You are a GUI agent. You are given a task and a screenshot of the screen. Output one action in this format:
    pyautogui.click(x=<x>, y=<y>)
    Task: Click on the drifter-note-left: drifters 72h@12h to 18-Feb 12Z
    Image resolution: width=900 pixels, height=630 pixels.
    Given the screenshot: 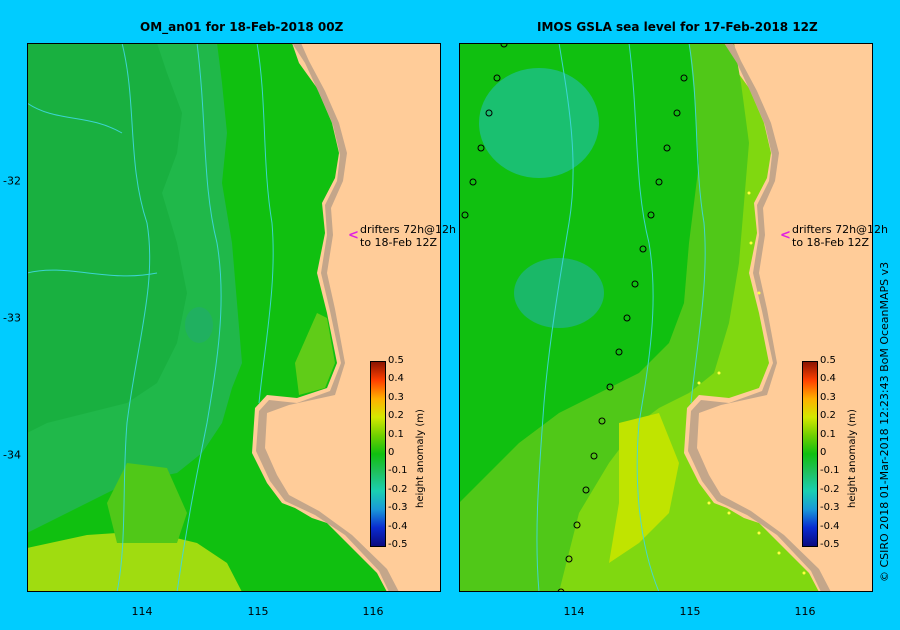 What is the action you would take?
    pyautogui.click(x=408, y=236)
    